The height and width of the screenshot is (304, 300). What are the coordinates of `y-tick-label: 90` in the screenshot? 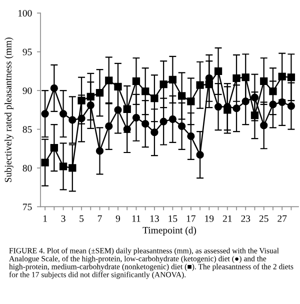 It's located at (27, 90).